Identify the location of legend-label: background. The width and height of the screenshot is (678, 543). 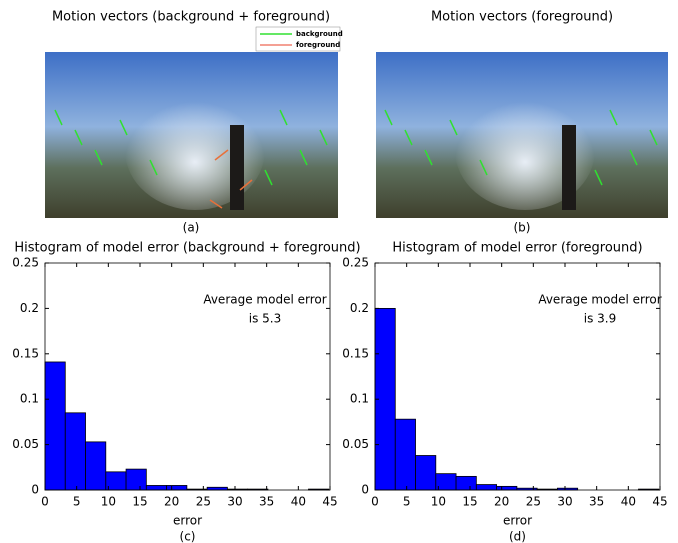
(319, 34).